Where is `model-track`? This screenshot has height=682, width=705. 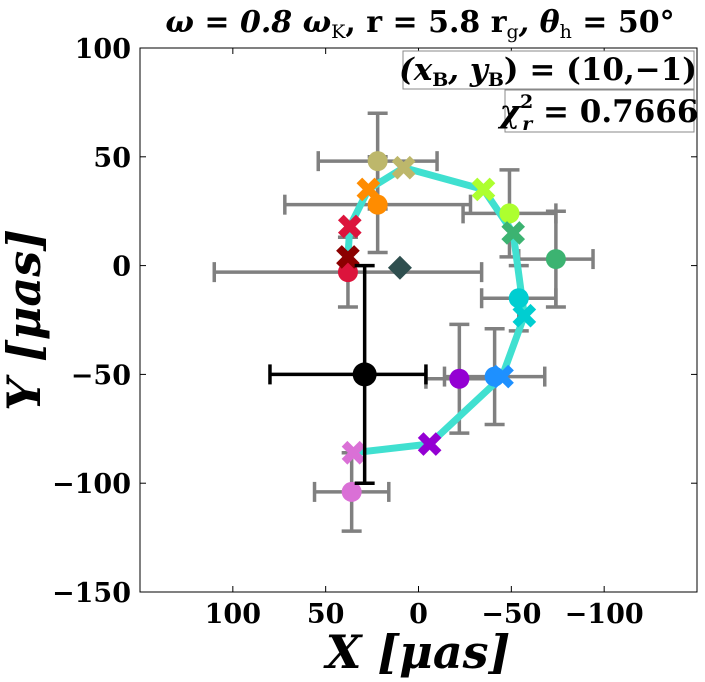
model-track is located at coordinates (436, 310).